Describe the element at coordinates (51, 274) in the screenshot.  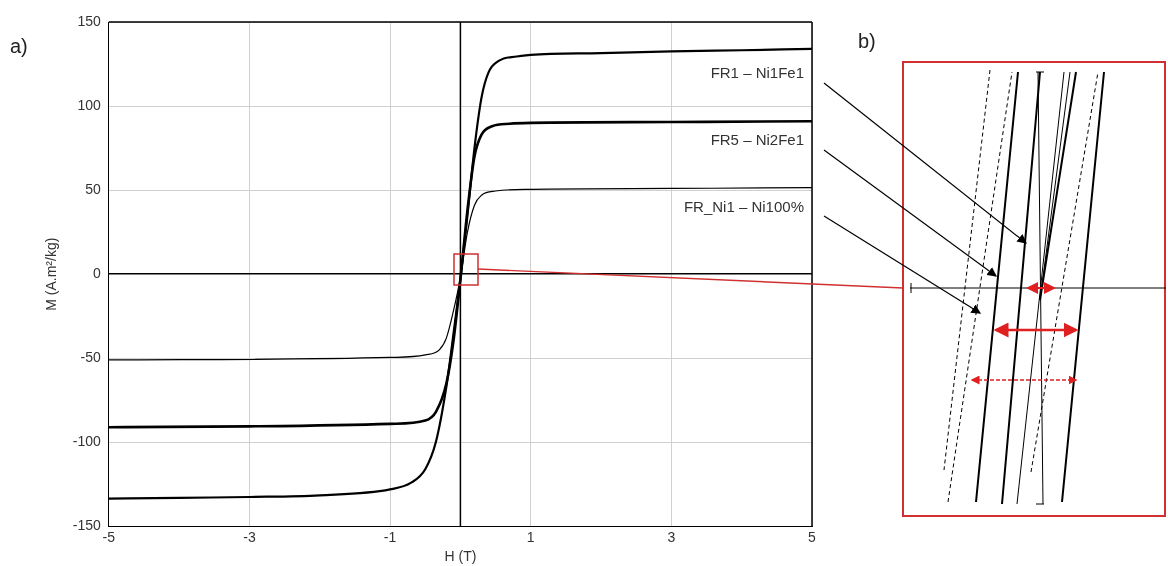
I see `y-axis-title: M (A.m²/kg)` at that location.